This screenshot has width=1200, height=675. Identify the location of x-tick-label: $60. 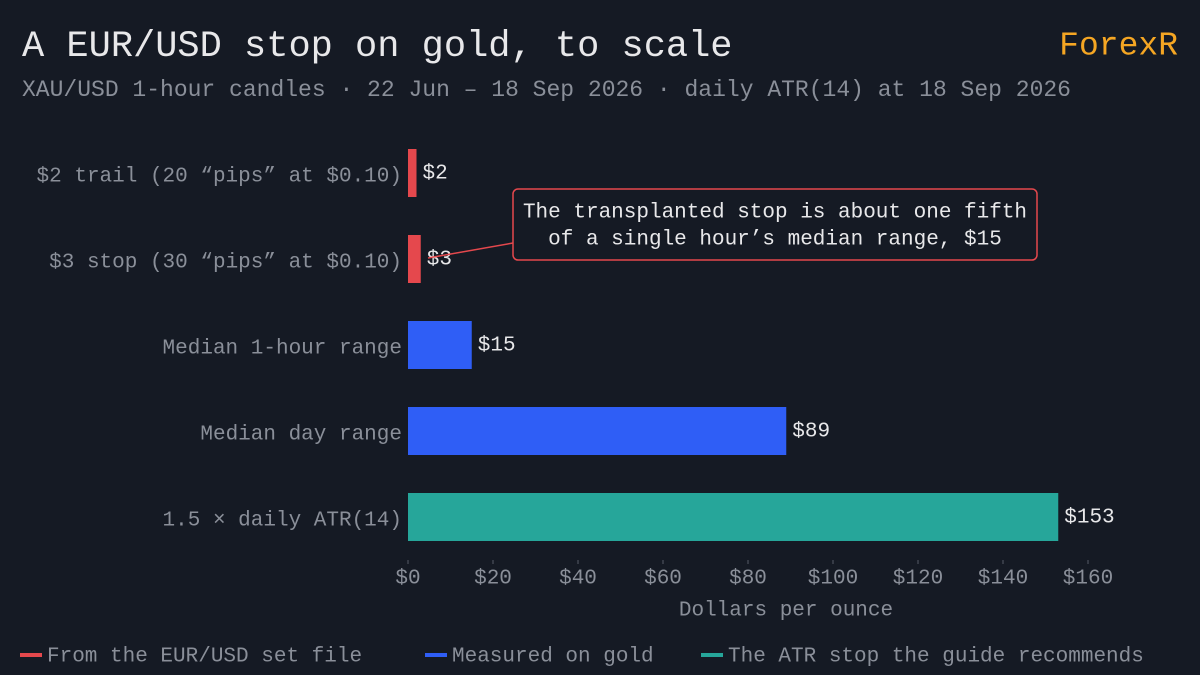
(663, 579).